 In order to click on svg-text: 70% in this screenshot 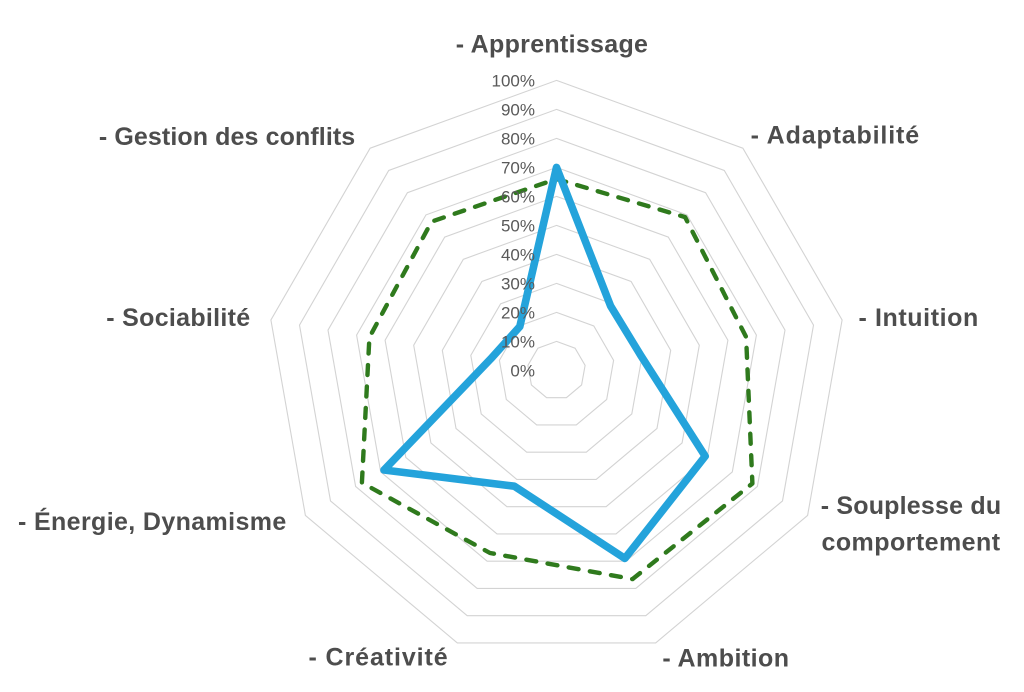, I will do `click(518, 168)`.